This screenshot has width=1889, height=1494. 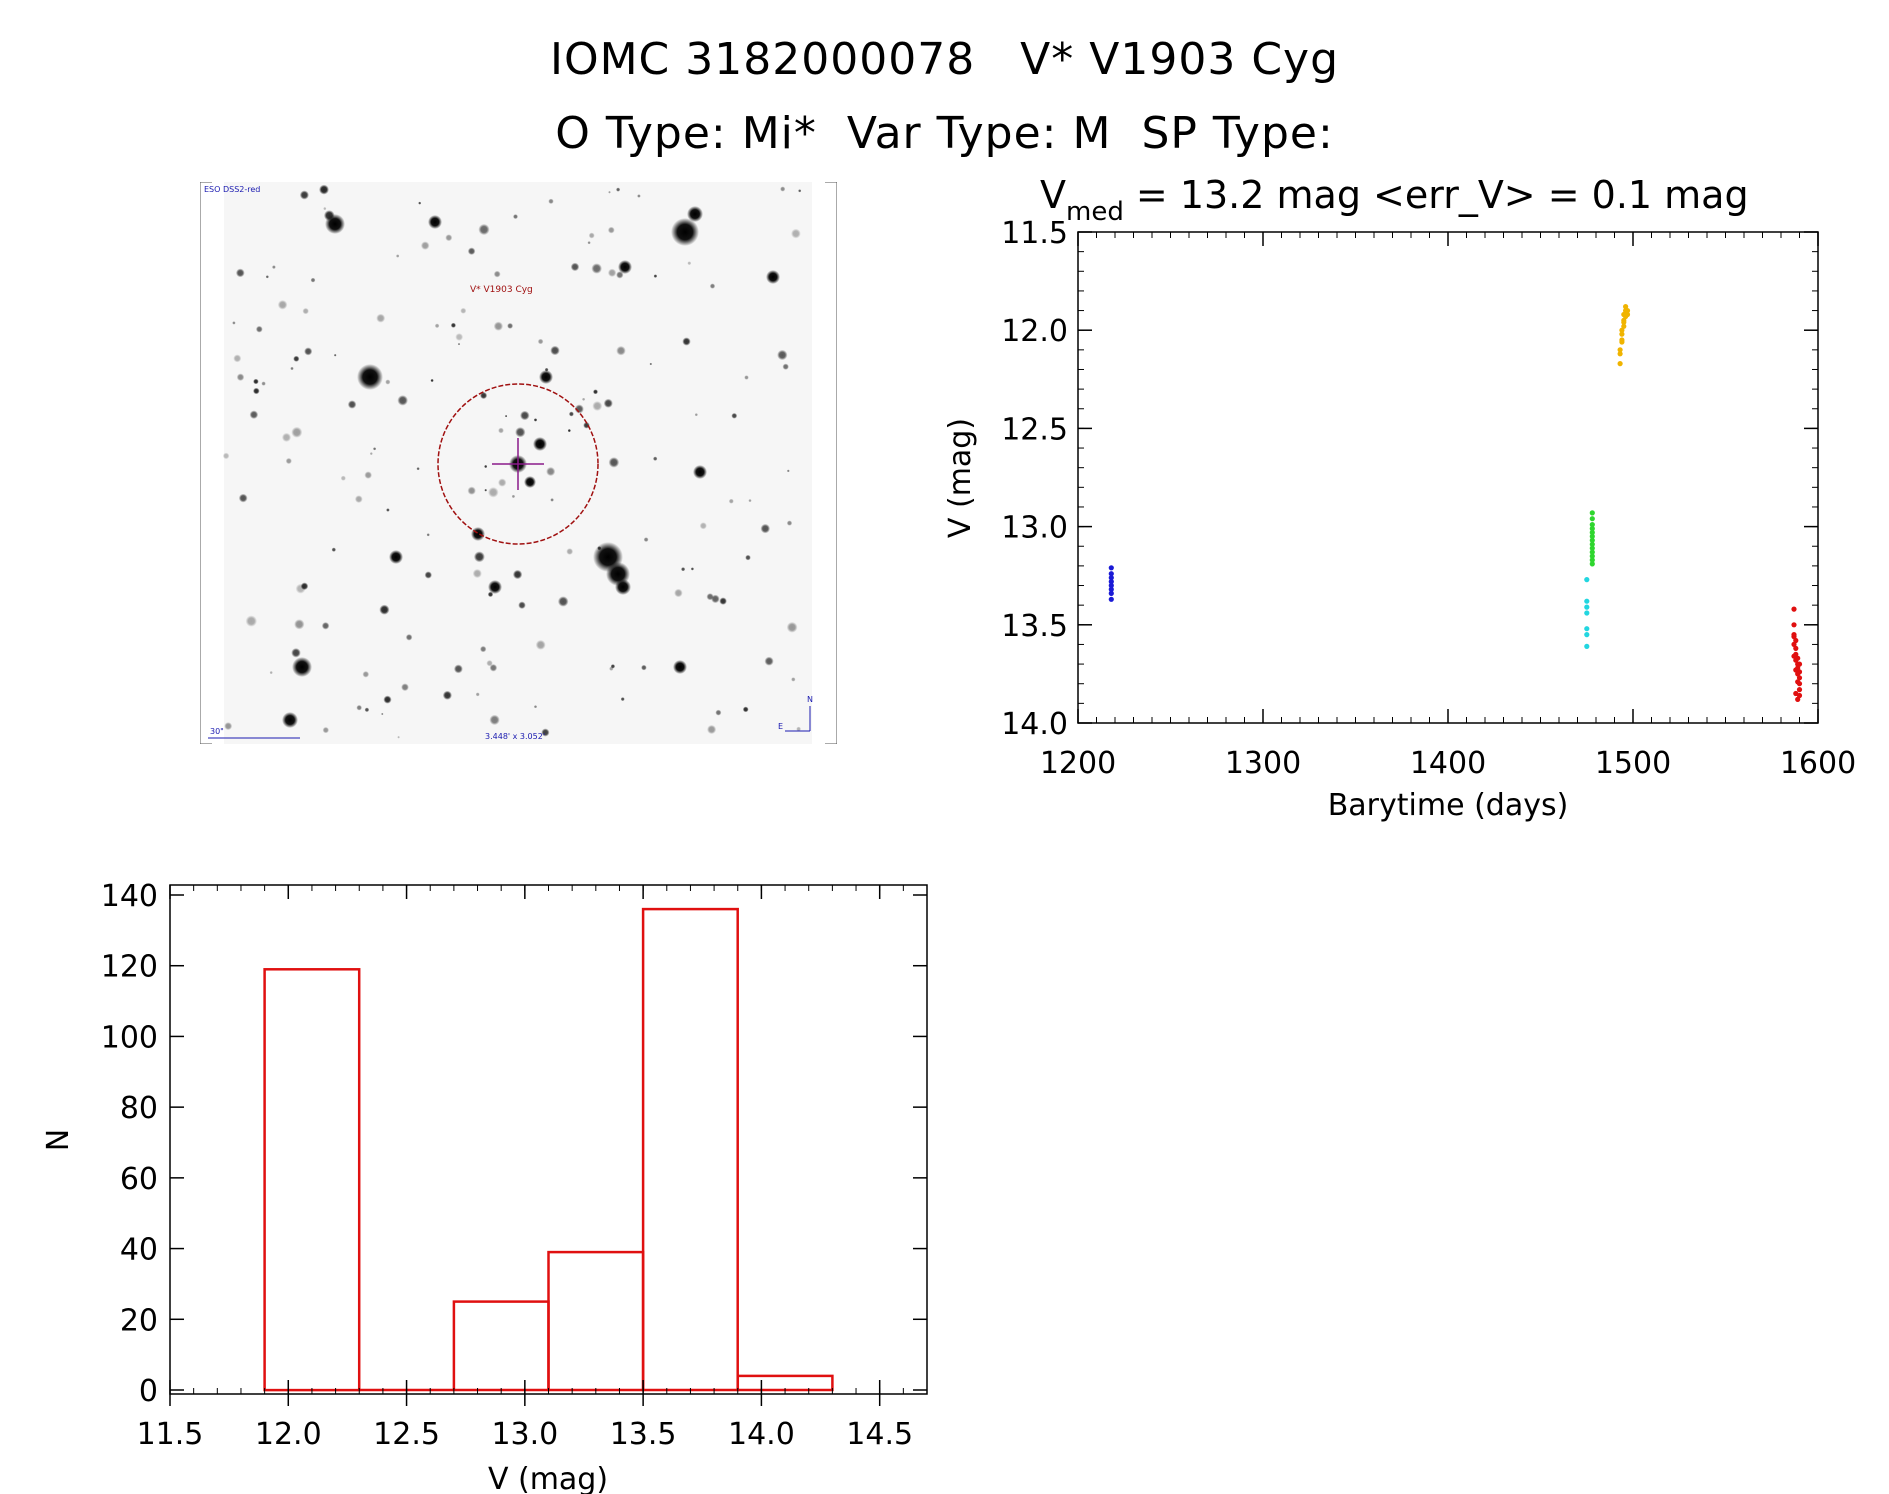 I want to click on y-tick-label: 11.5, so click(x=1034, y=233).